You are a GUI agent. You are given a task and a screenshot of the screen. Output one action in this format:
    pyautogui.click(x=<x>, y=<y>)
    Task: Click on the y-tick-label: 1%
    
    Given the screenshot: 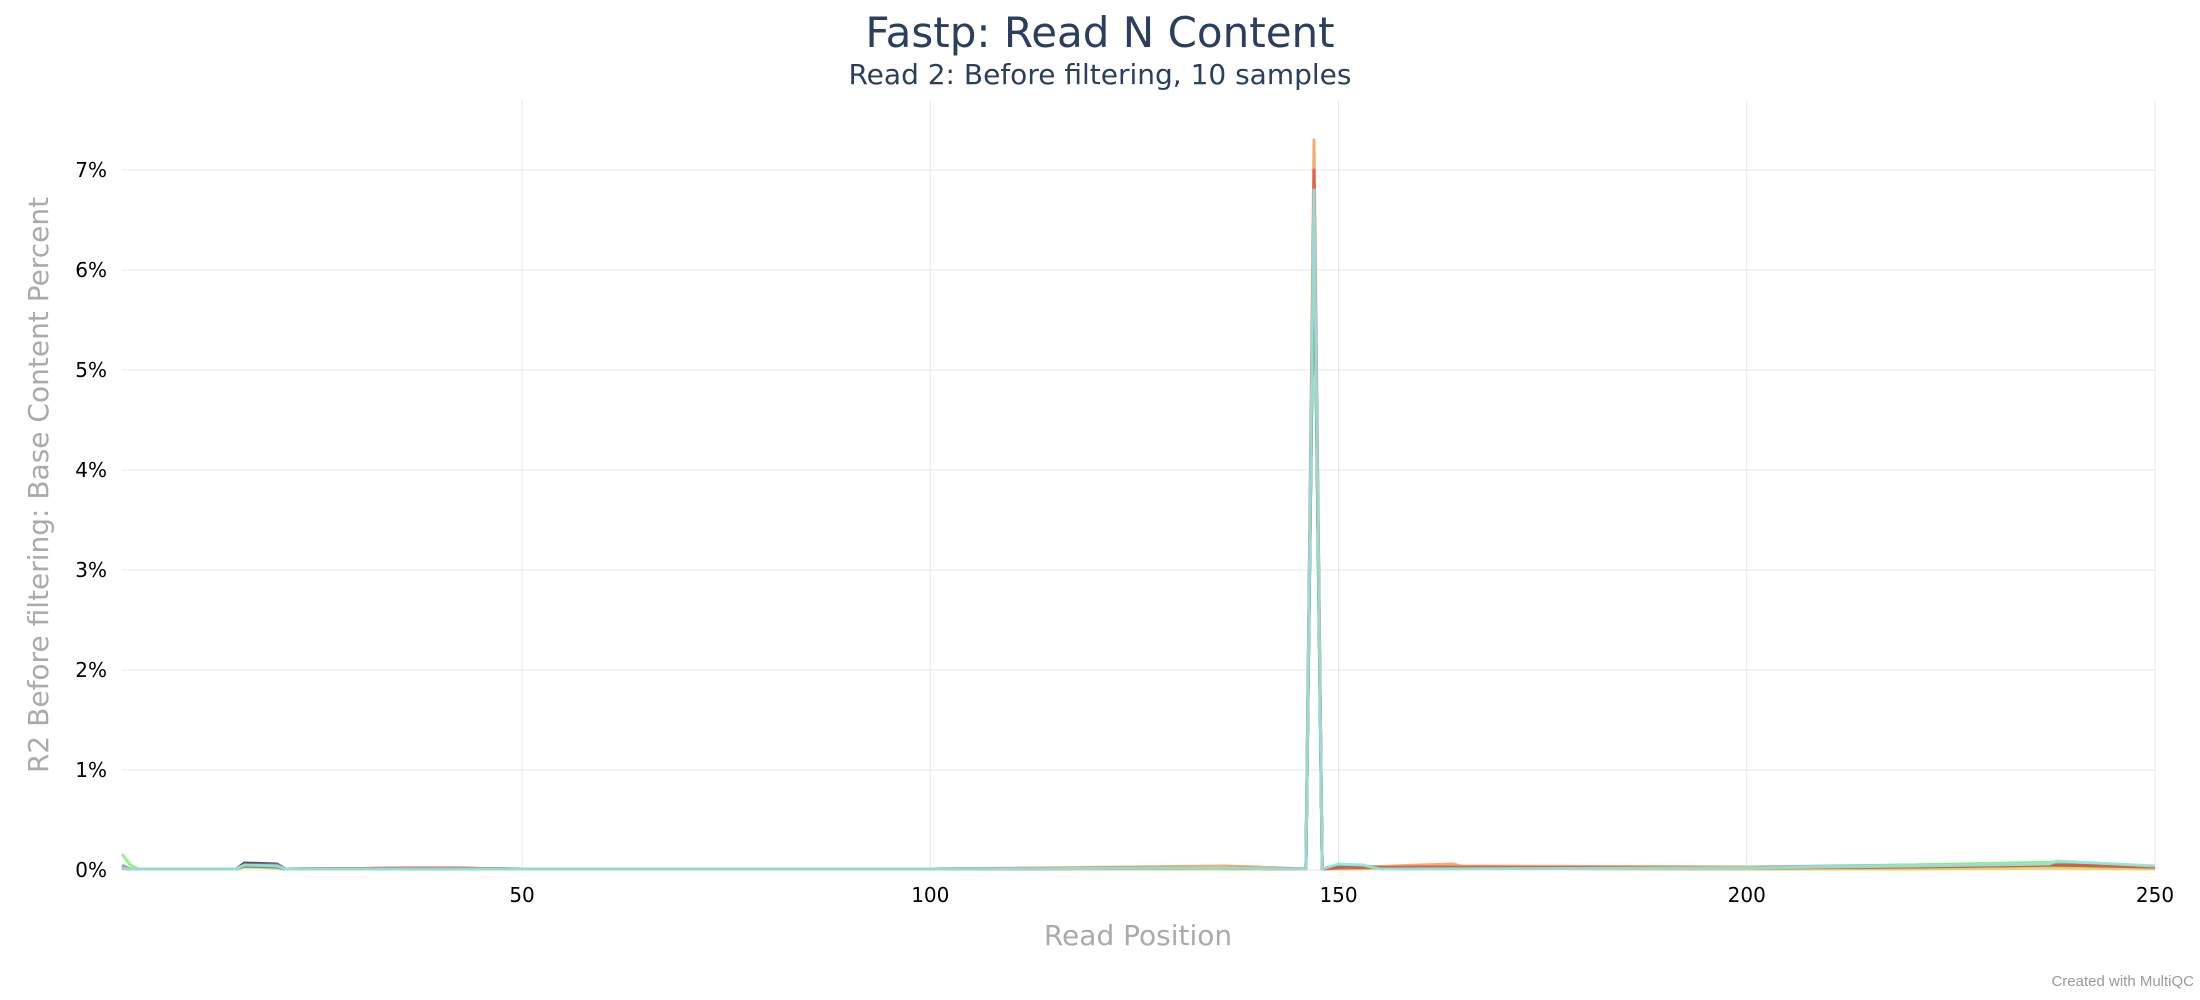 What is the action you would take?
    pyautogui.click(x=91, y=770)
    